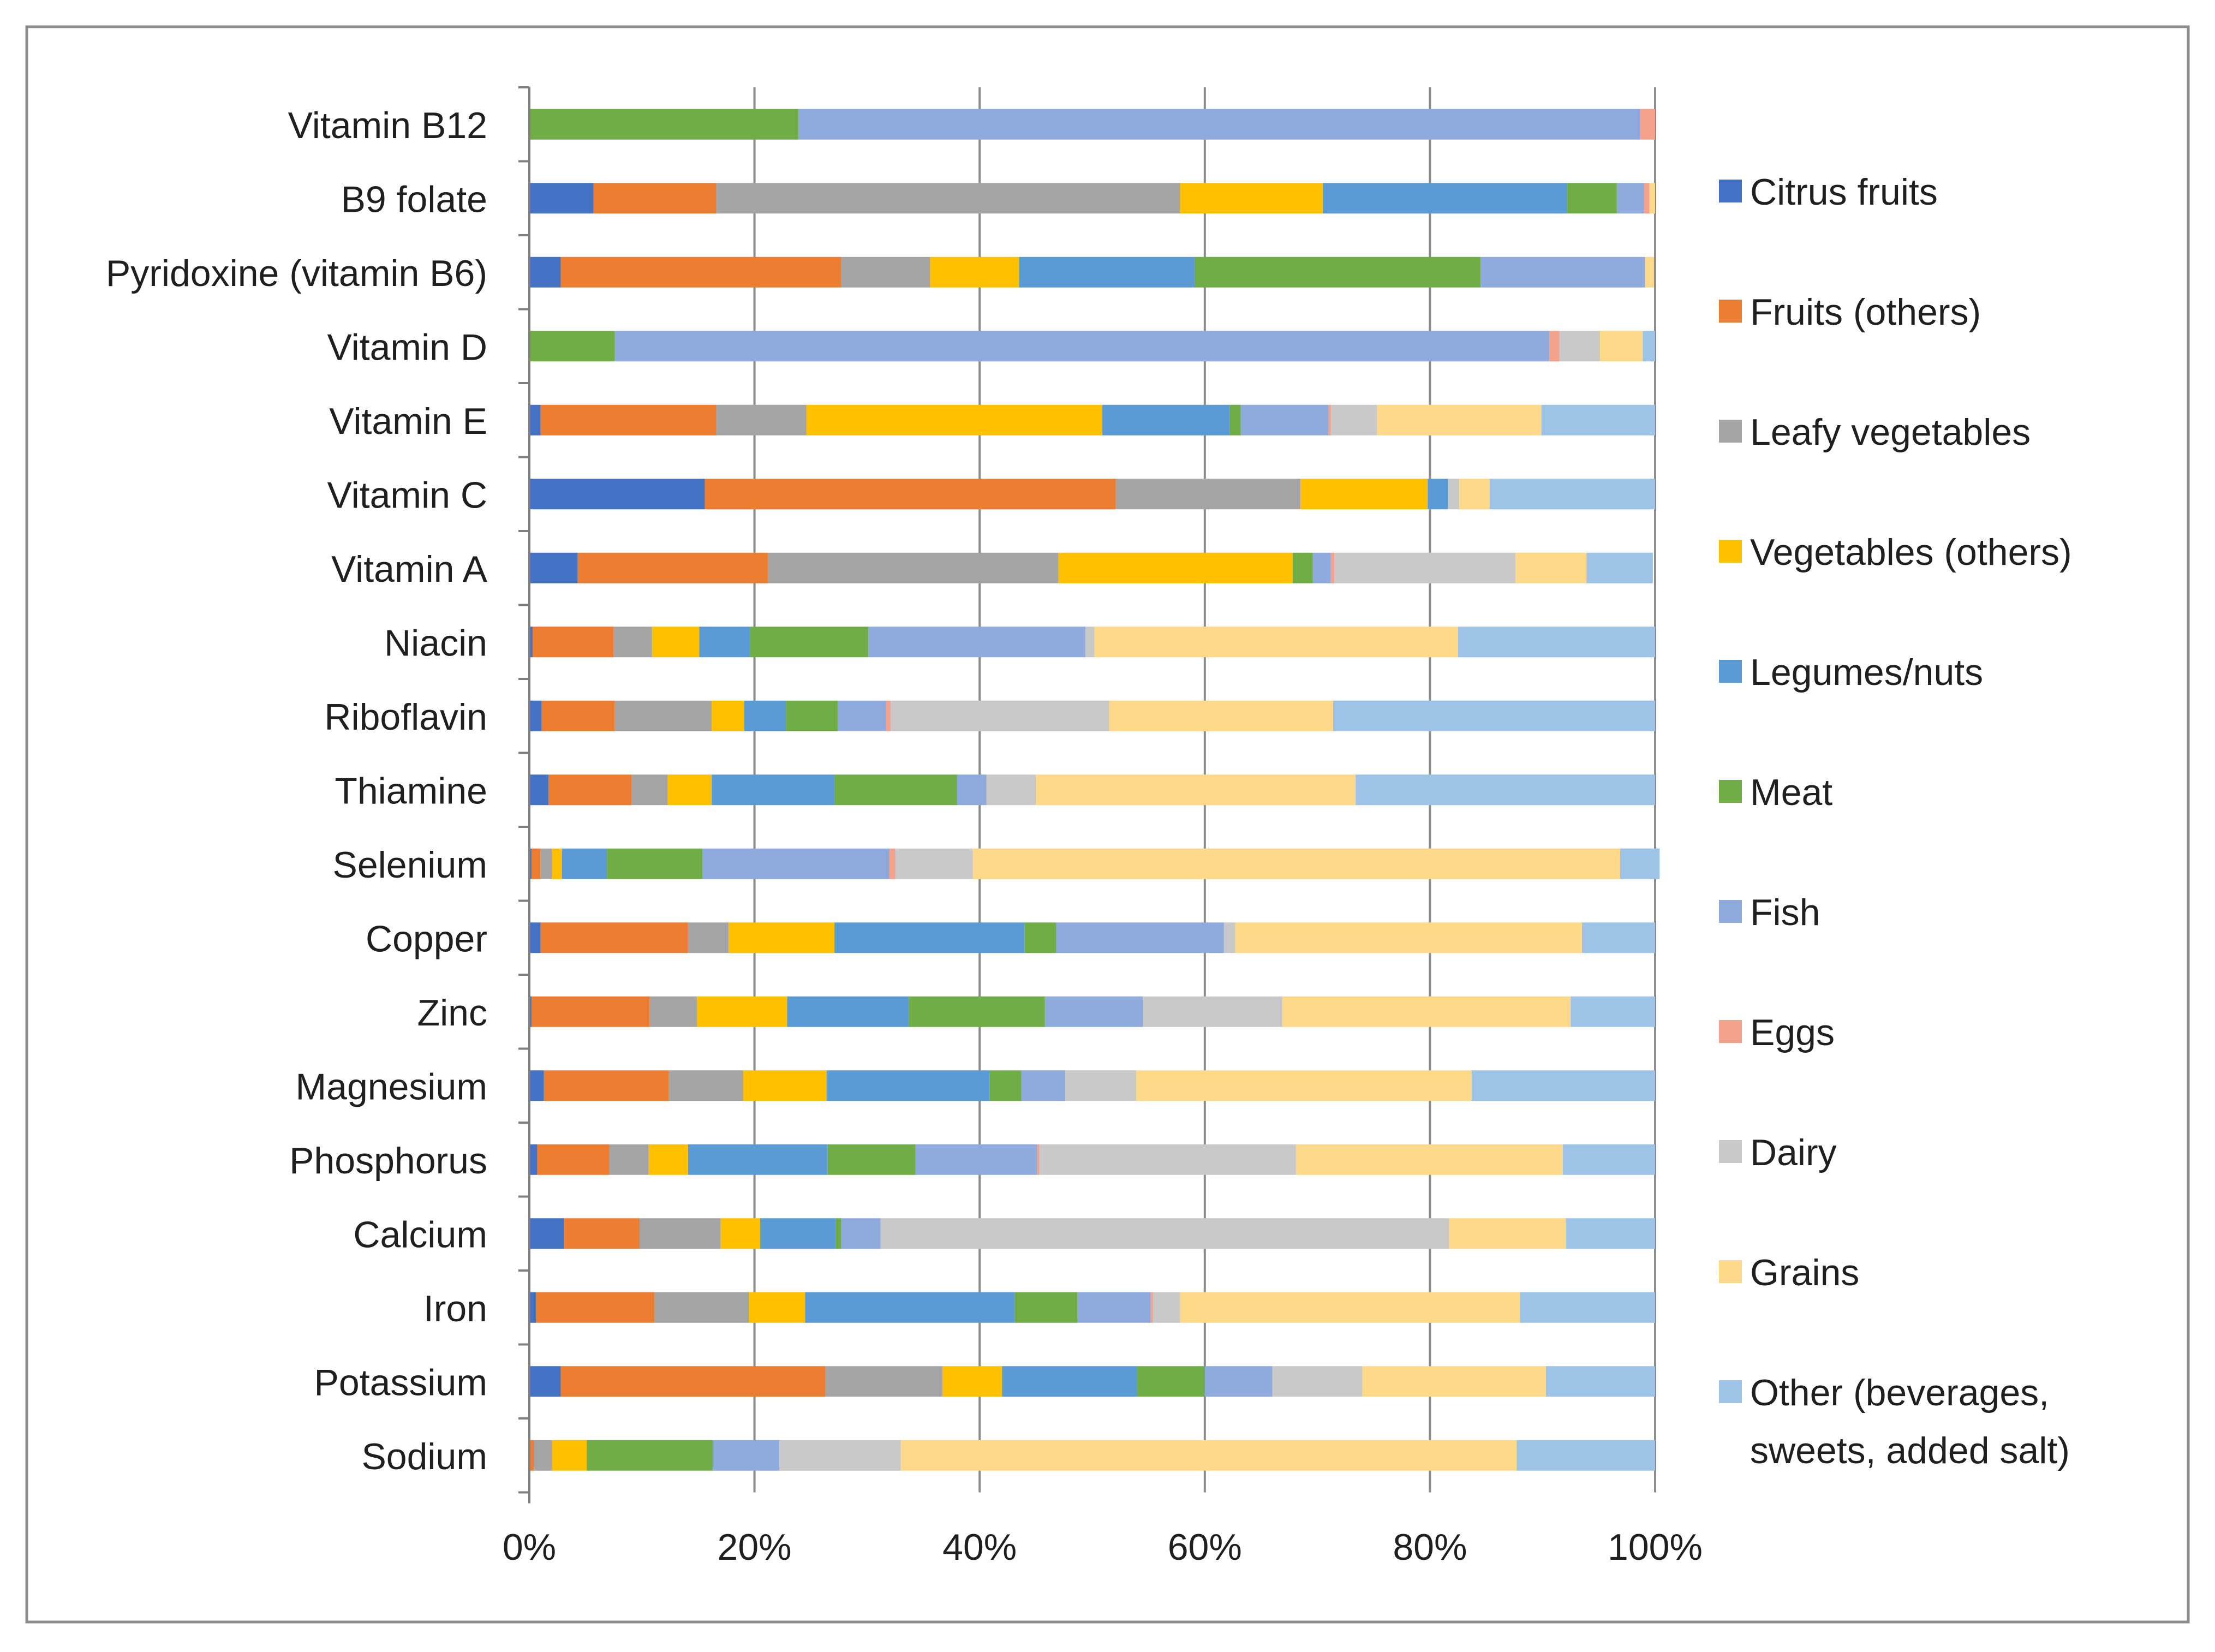  I want to click on legend-label: Meat, so click(1791, 792).